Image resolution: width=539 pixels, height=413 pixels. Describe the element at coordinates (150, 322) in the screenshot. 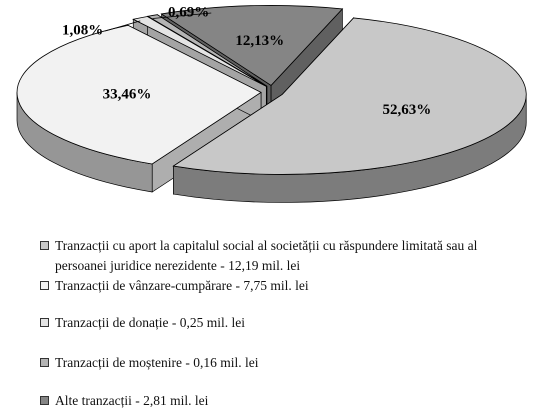

I see `legend-label: Tranzacții de donație - 0,25 mil. lei` at that location.